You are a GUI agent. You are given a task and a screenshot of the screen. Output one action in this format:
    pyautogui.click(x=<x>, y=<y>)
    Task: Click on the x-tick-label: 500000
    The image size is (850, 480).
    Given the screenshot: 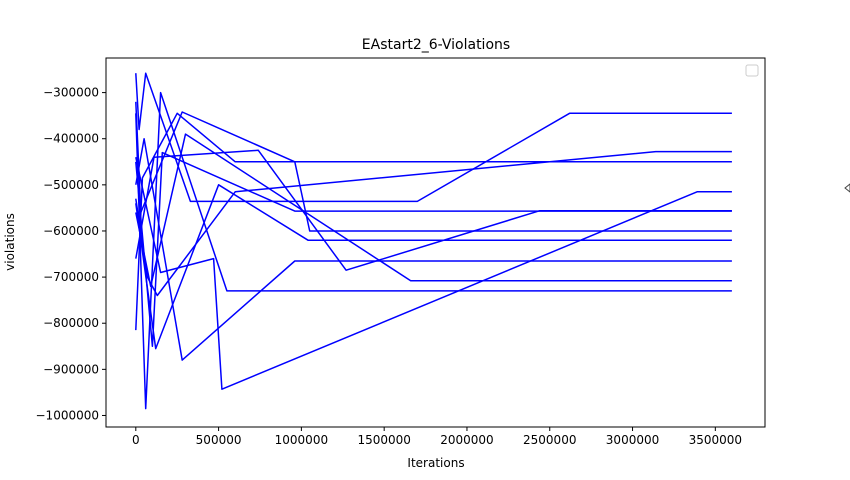 What is the action you would take?
    pyautogui.click(x=219, y=440)
    